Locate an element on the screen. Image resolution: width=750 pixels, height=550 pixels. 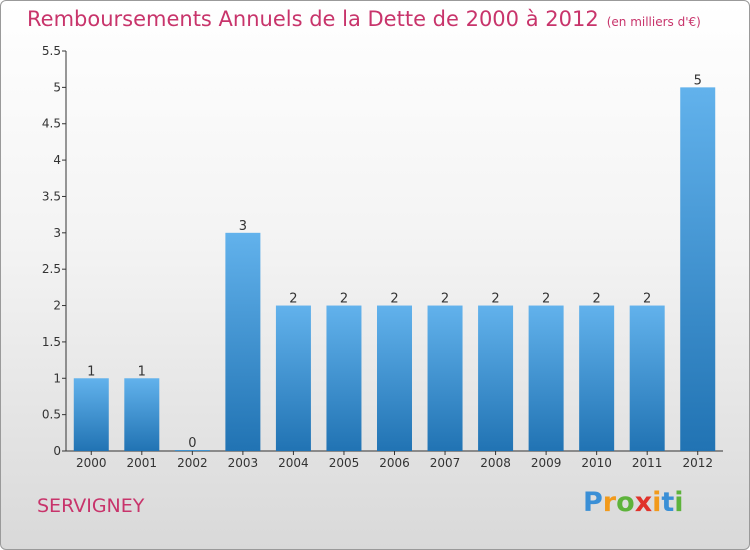
x-tick-label: 2001 is located at coordinates (142, 463).